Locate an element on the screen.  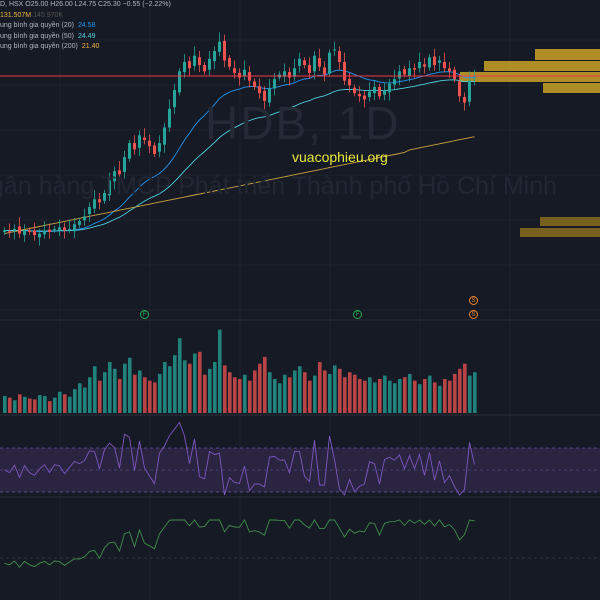
volume-profile is located at coordinates (530, 143).